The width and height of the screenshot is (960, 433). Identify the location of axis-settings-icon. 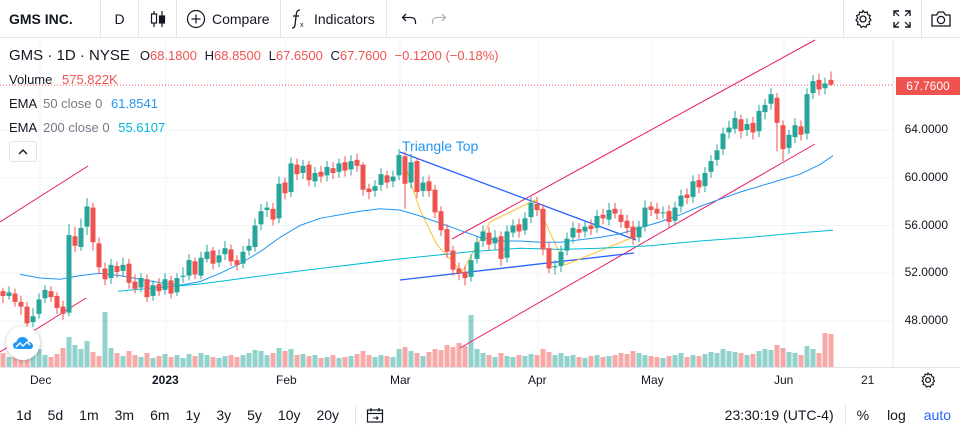
(928, 380).